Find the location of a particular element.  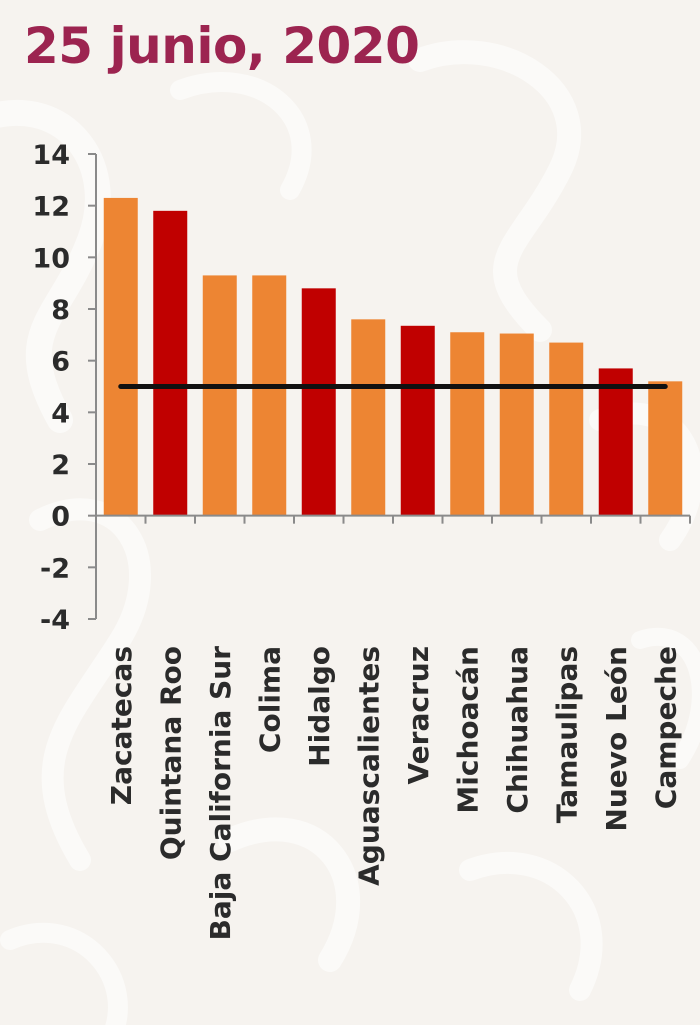

category-label: Colima is located at coordinates (269, 699).